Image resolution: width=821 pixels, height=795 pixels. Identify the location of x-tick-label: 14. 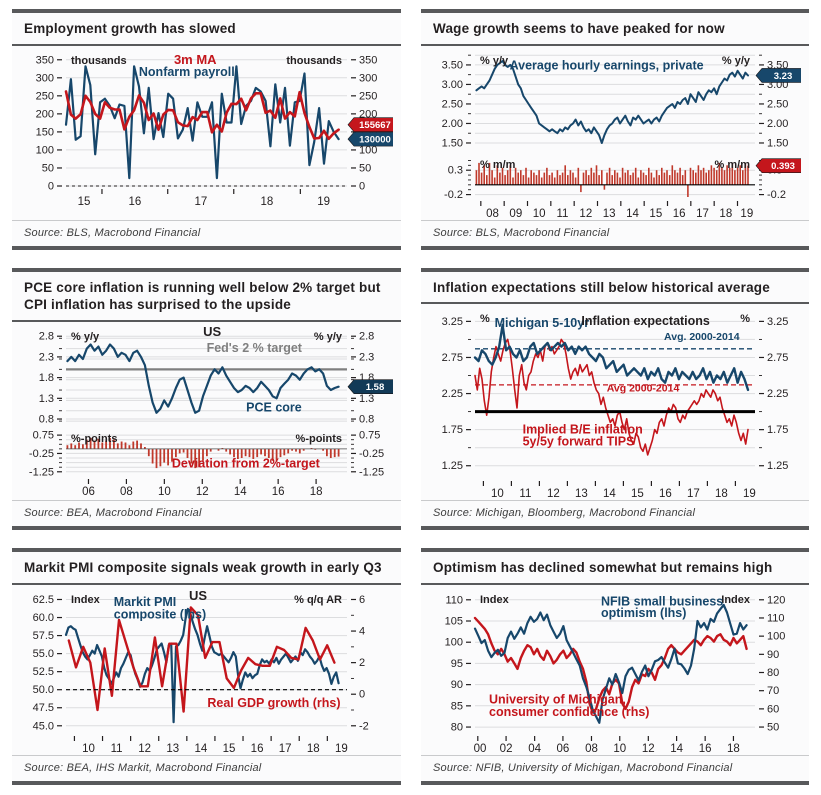
(609, 494).